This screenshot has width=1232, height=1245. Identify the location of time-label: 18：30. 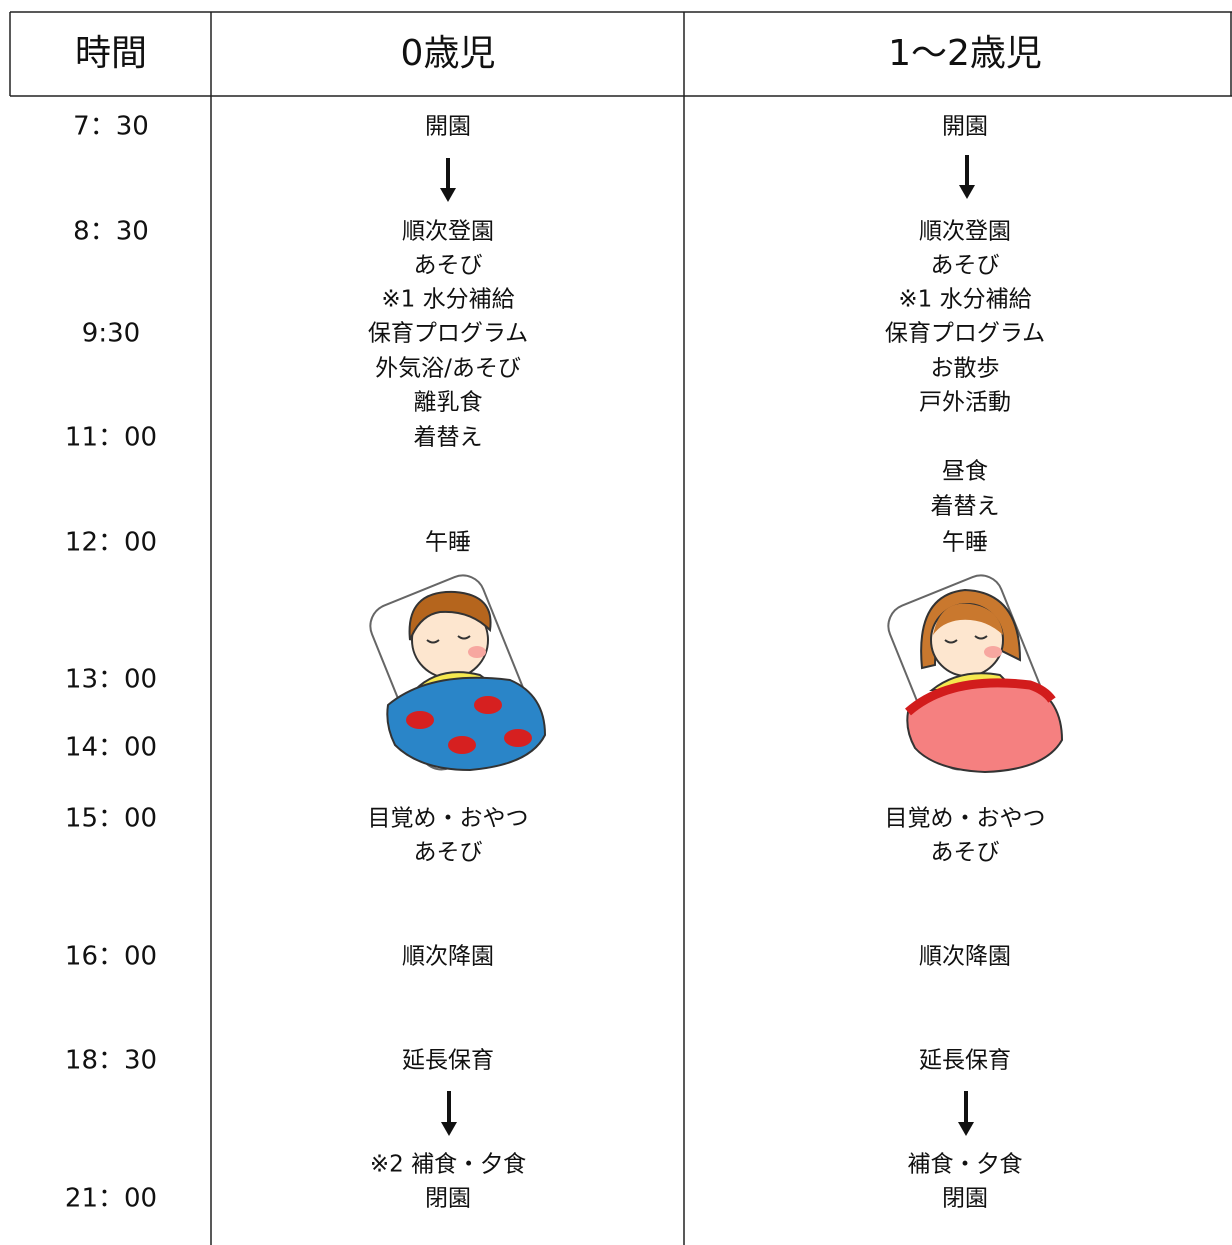
(111, 1061).